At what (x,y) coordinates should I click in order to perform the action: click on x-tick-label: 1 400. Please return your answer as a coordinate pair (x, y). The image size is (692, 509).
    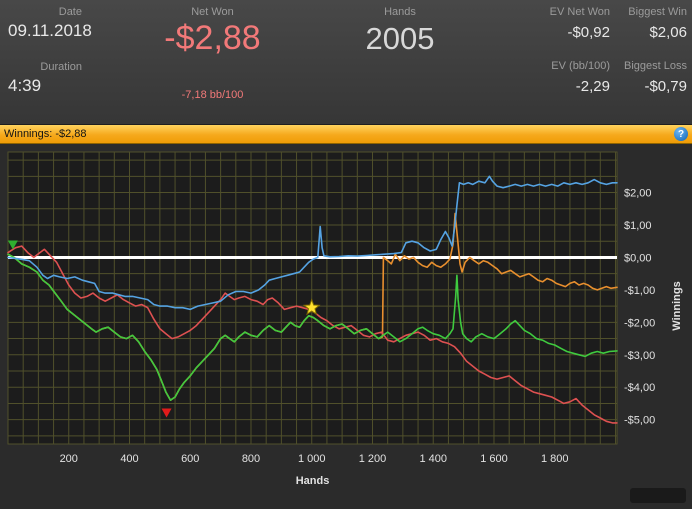
    Looking at the image, I should click on (433, 459).